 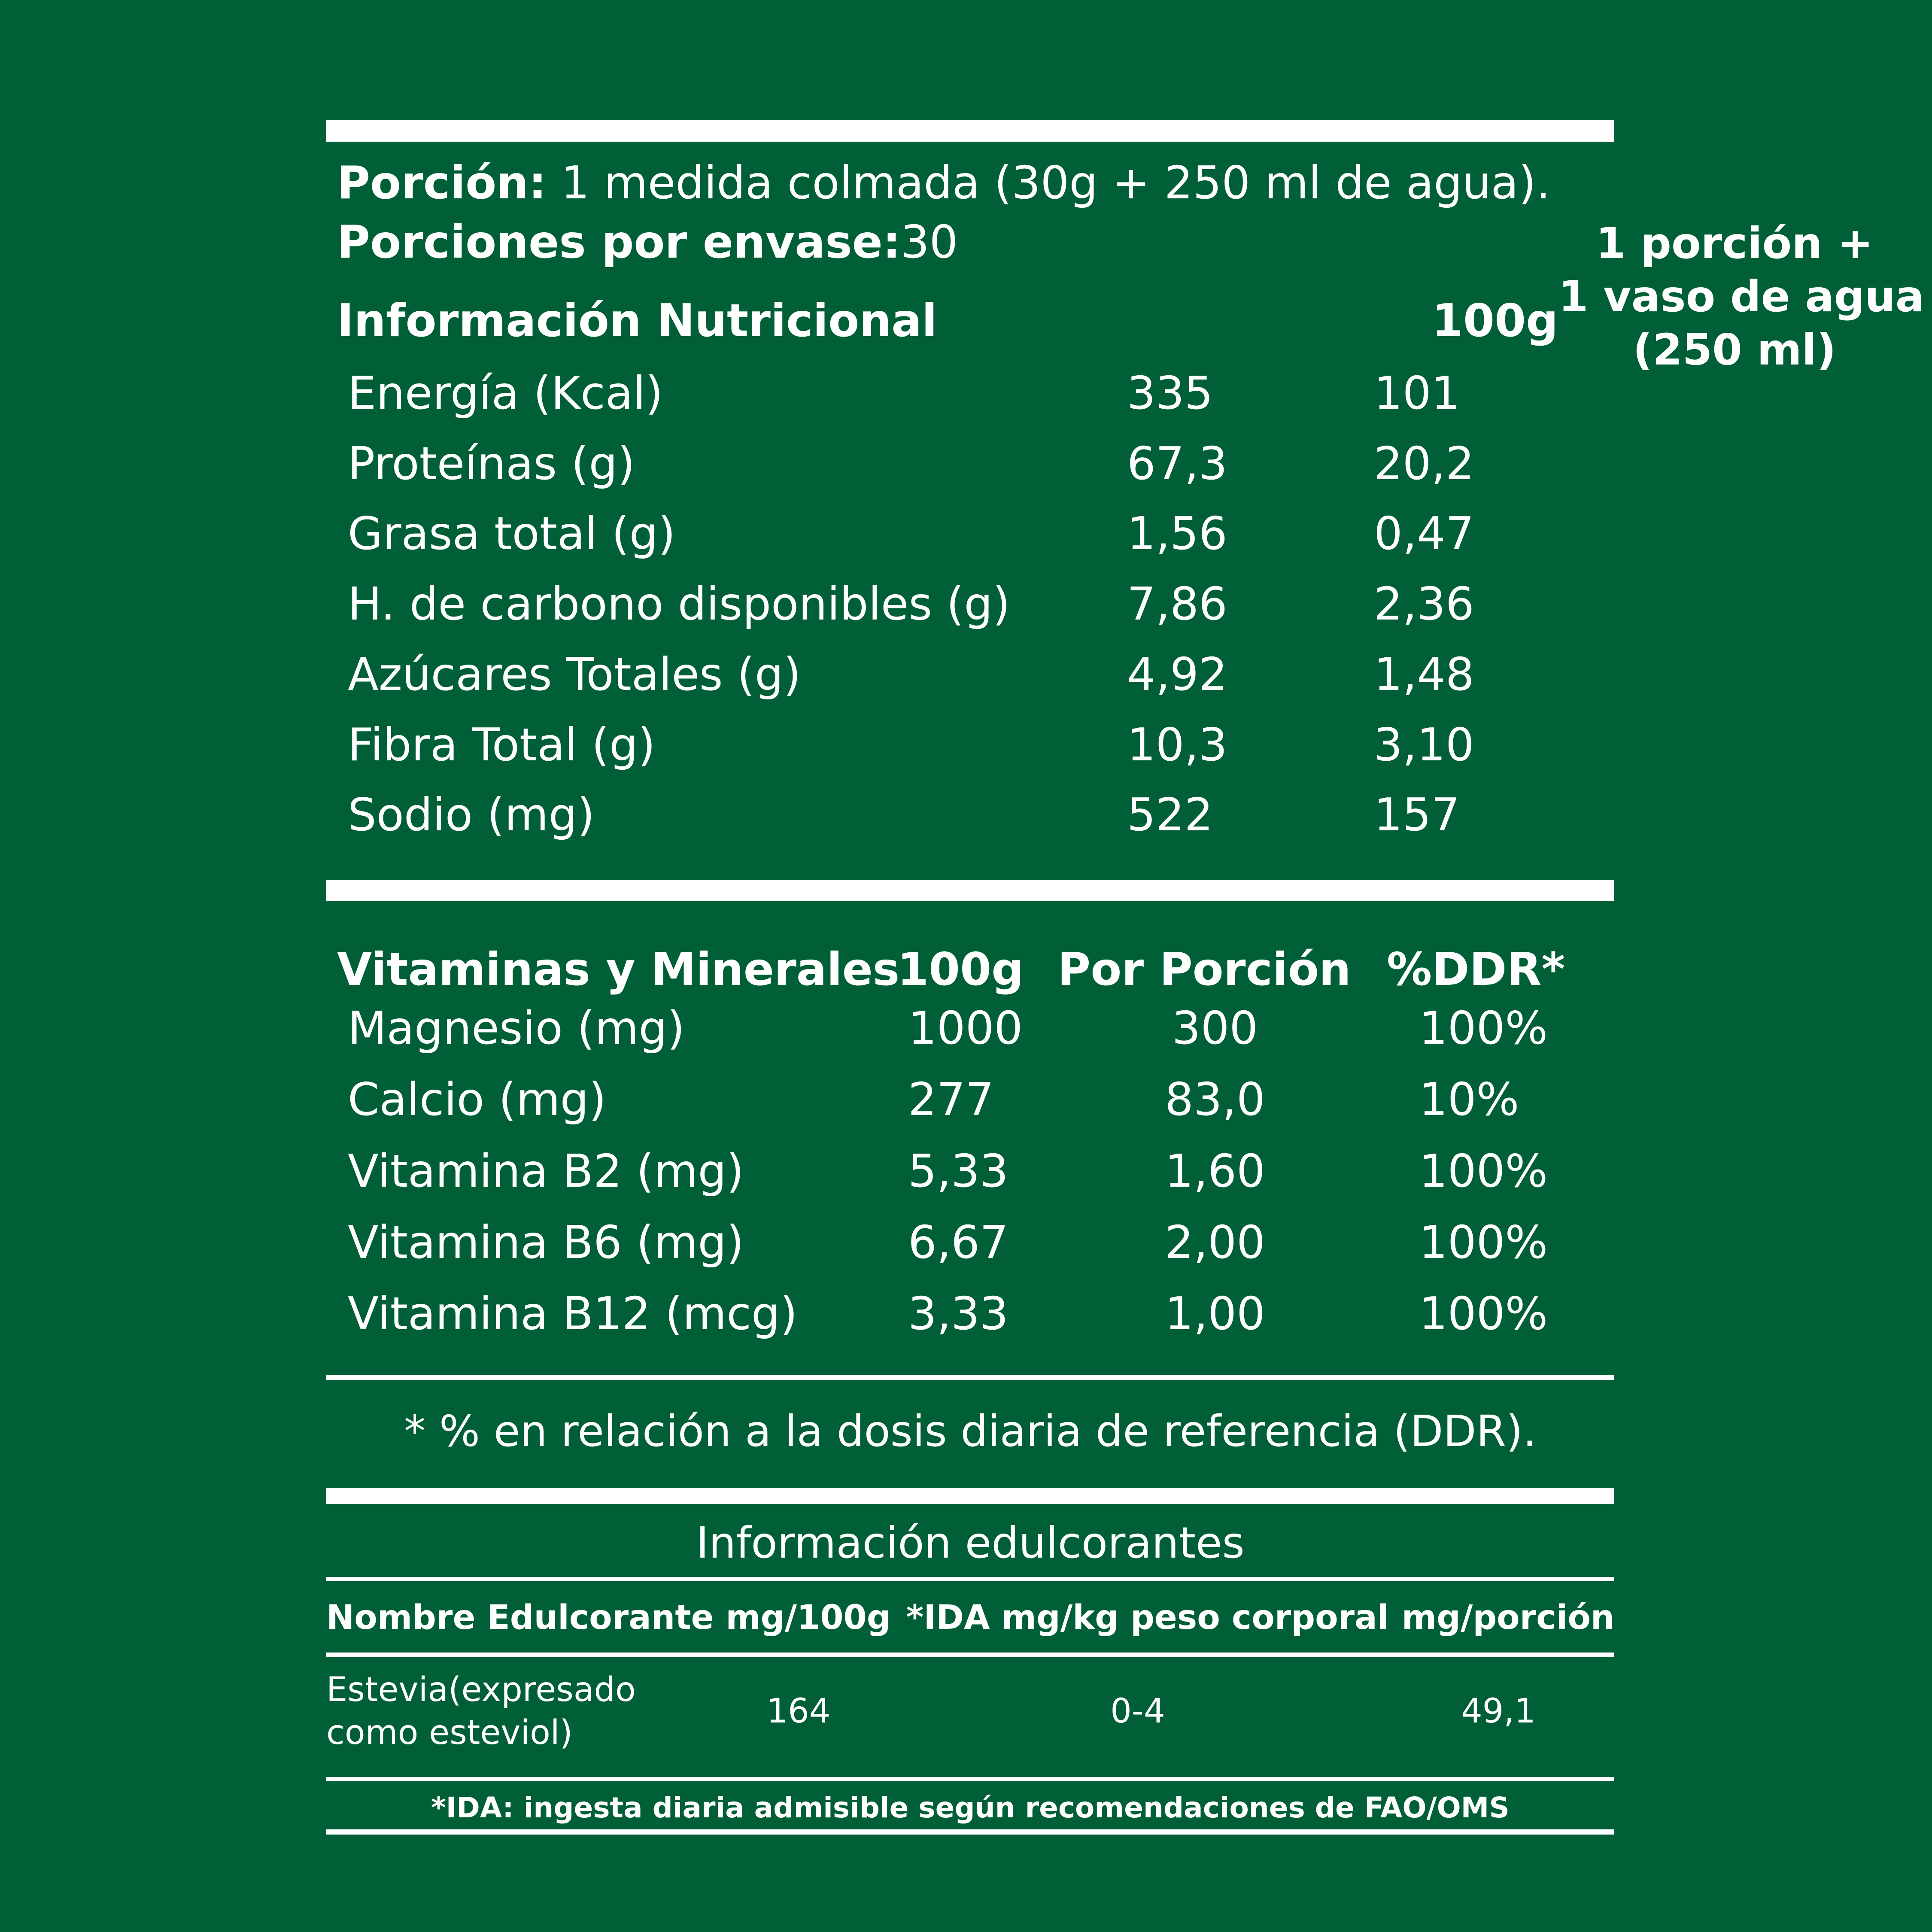 I want to click on vitamins-col-portion-header: Por Porción, so click(x=1204, y=969).